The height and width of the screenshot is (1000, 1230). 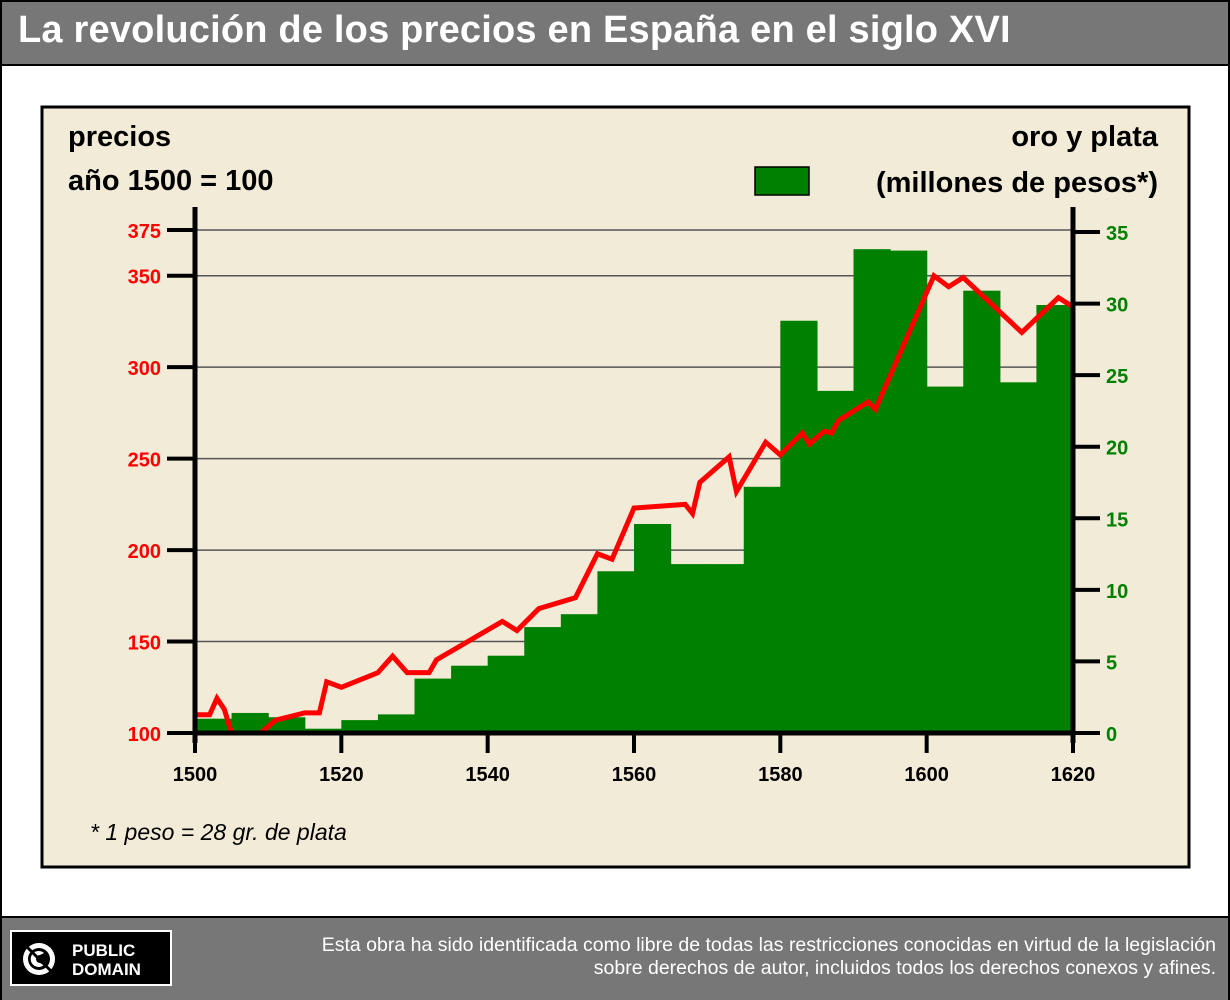 I want to click on x-tick-label: 1520, so click(x=341, y=775).